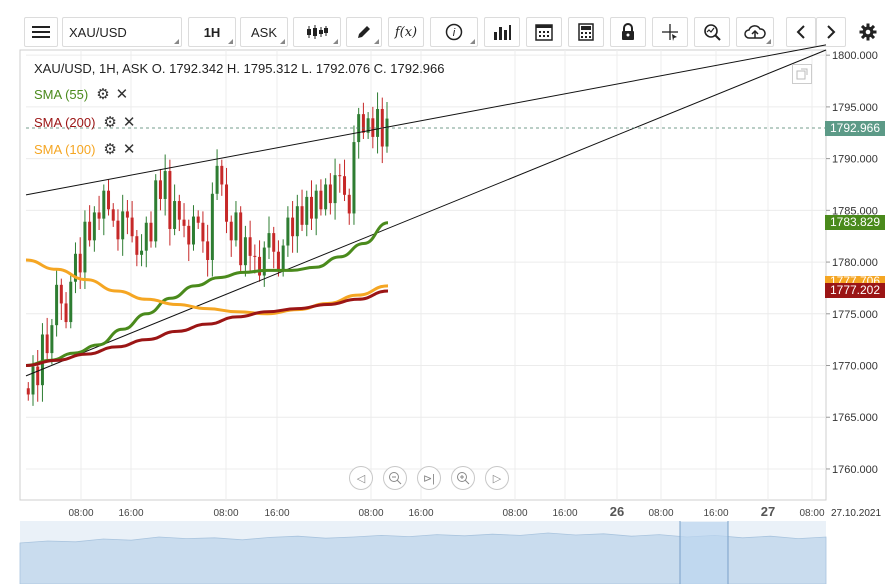 The image size is (890, 584). Describe the element at coordinates (855, 108) in the screenshot. I see `y-tick-label: 1795.000` at that location.